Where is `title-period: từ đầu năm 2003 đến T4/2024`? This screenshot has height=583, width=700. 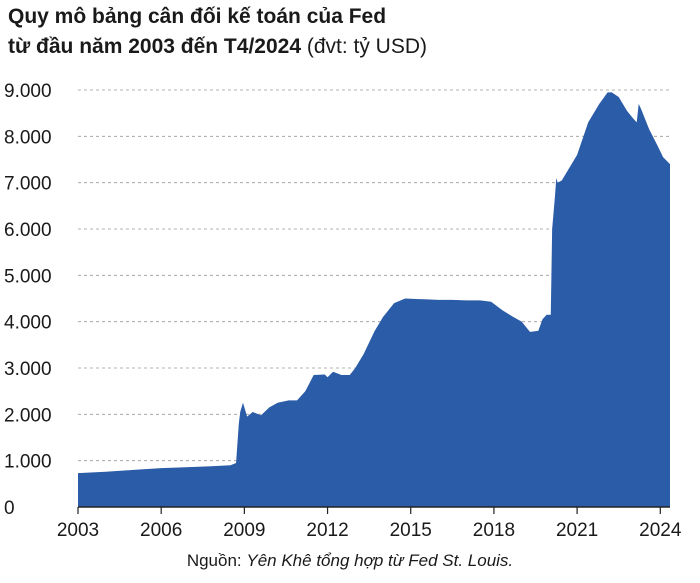 title-period: từ đầu năm 2003 đến T4/2024 is located at coordinates (154, 46).